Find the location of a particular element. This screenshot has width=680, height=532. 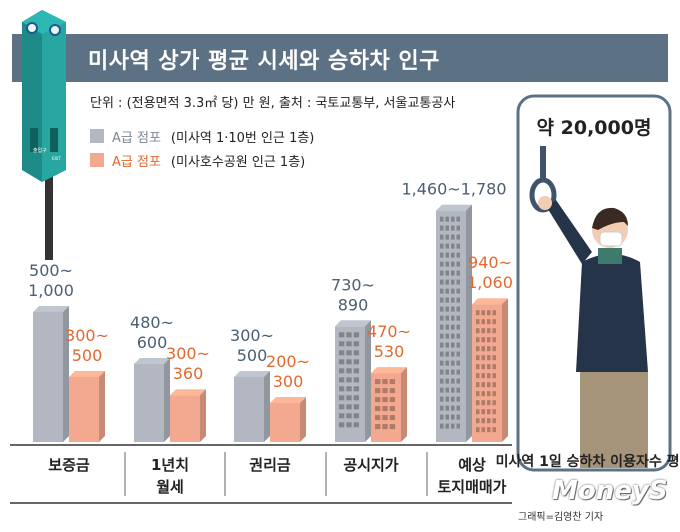

data-label: 500~ is located at coordinates (51, 270).